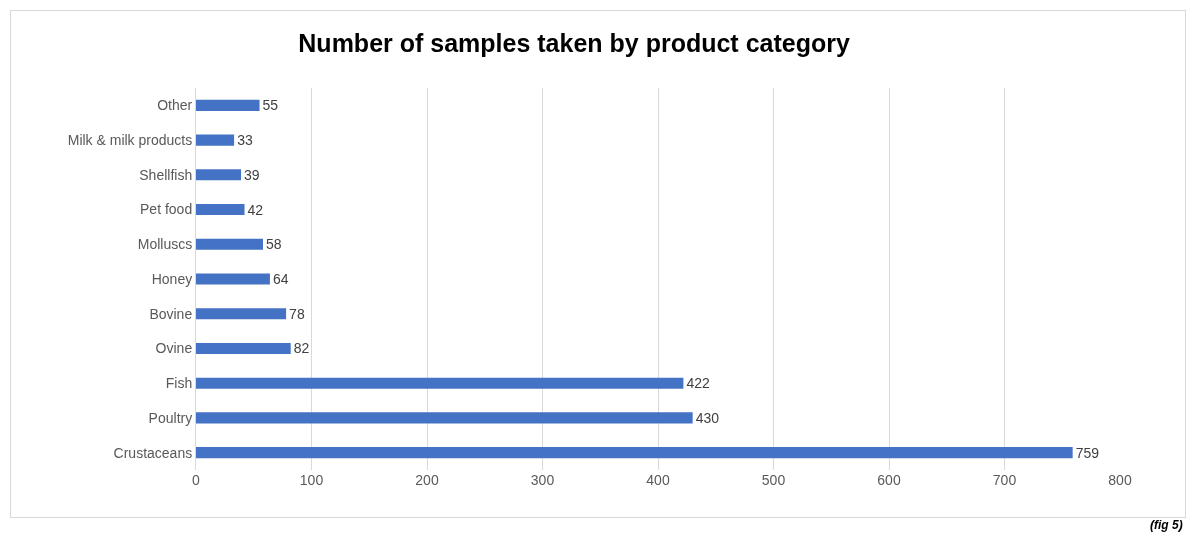  I want to click on x-tick-label: 200, so click(427, 480).